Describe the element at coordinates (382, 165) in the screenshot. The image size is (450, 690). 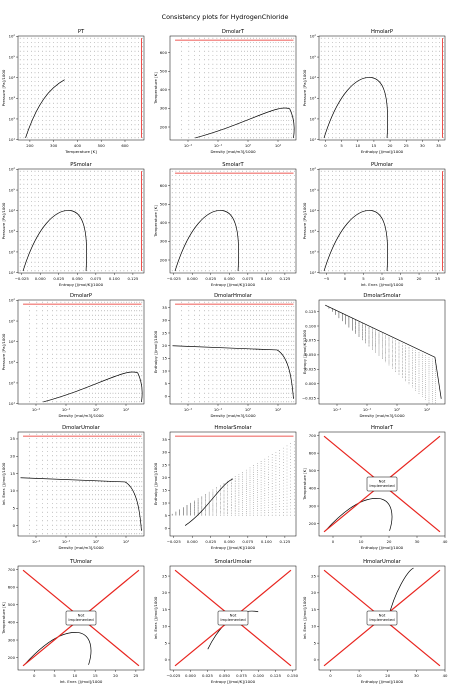
I see `subplot-title: PUmolar` at that location.